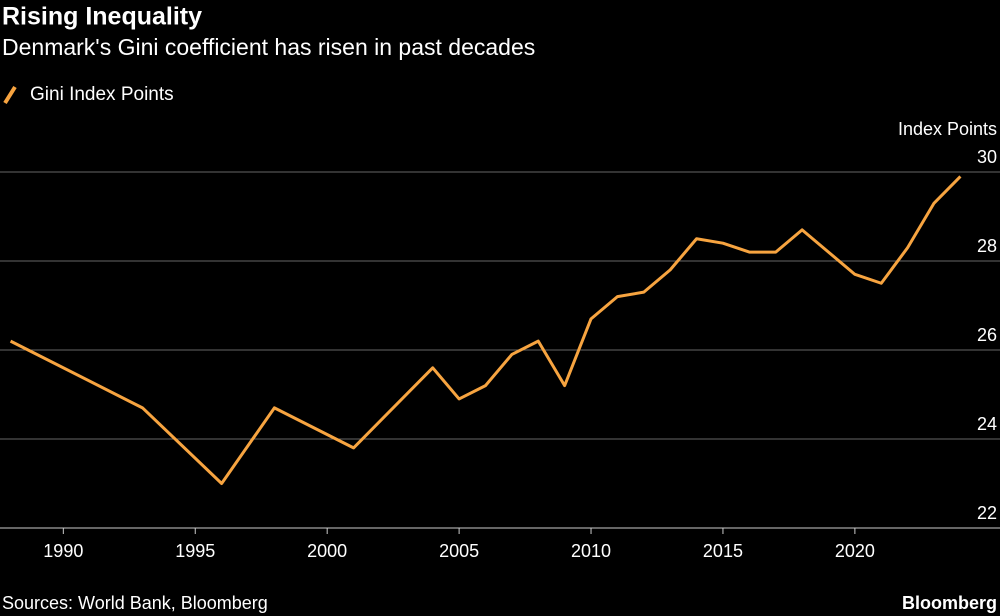 The width and height of the screenshot is (1000, 616). I want to click on source: Sources: World Bank, Bloomberg, so click(135, 603).